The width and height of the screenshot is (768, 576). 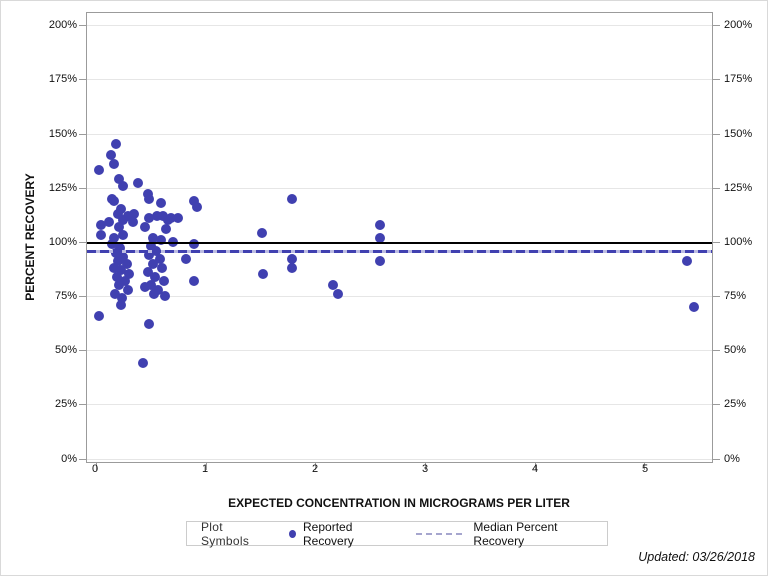 I want to click on dashed-line-icon, so click(x=441, y=533).